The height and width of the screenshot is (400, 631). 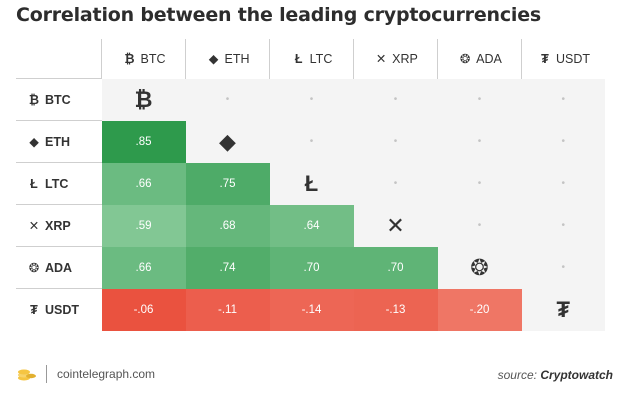 I want to click on diagonal-cell-usdt: ₮, so click(x=563, y=309).